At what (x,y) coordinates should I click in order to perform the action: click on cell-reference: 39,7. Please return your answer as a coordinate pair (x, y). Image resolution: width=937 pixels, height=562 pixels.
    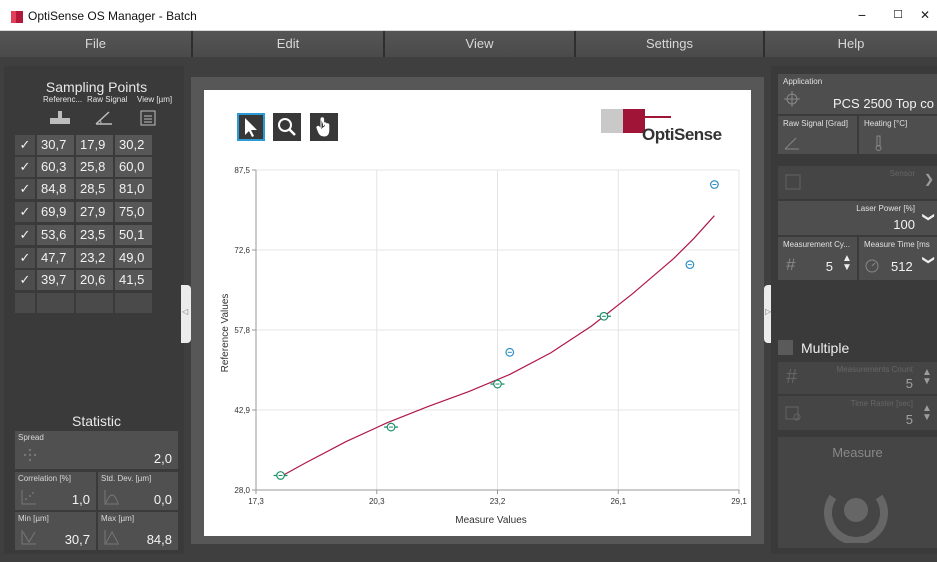
    Looking at the image, I should click on (55, 280).